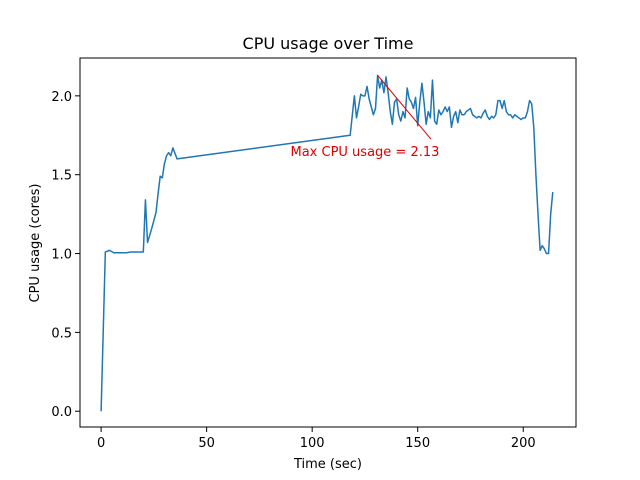 The width and height of the screenshot is (640, 480). What do you see at coordinates (404, 107) in the screenshot?
I see `annotation-arrow` at bounding box center [404, 107].